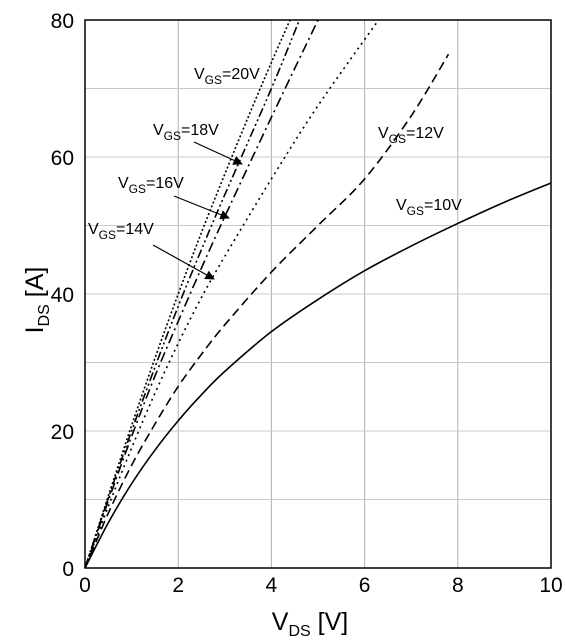 Image resolution: width=565 pixels, height=640 pixels. I want to click on y-tick-label: 80, so click(62, 21).